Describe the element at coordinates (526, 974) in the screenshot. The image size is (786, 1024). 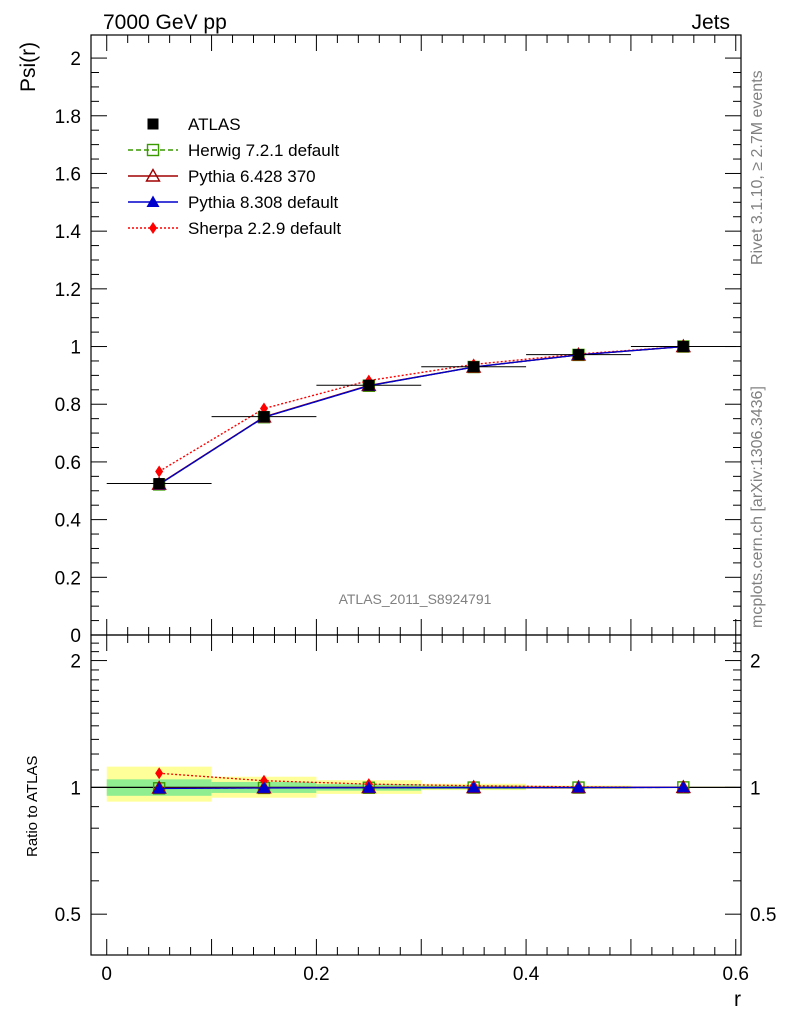
I see `x-tick-label: 0.4` at that location.